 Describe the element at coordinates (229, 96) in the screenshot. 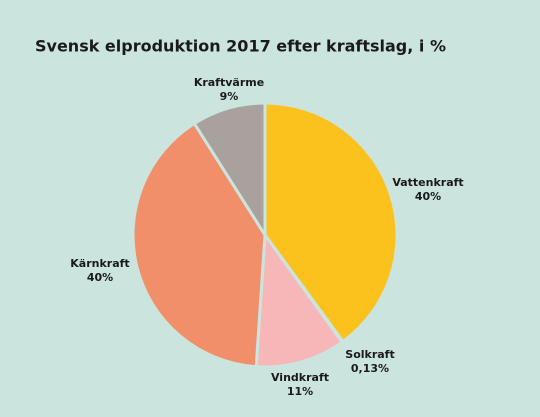

I see `value-label: 9%` at that location.